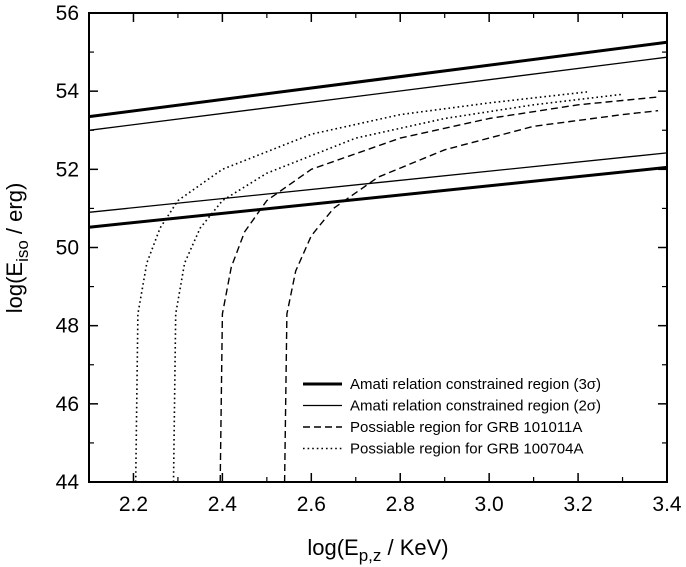  Describe the element at coordinates (67, 404) in the screenshot. I see `y-tick-label: 46` at that location.